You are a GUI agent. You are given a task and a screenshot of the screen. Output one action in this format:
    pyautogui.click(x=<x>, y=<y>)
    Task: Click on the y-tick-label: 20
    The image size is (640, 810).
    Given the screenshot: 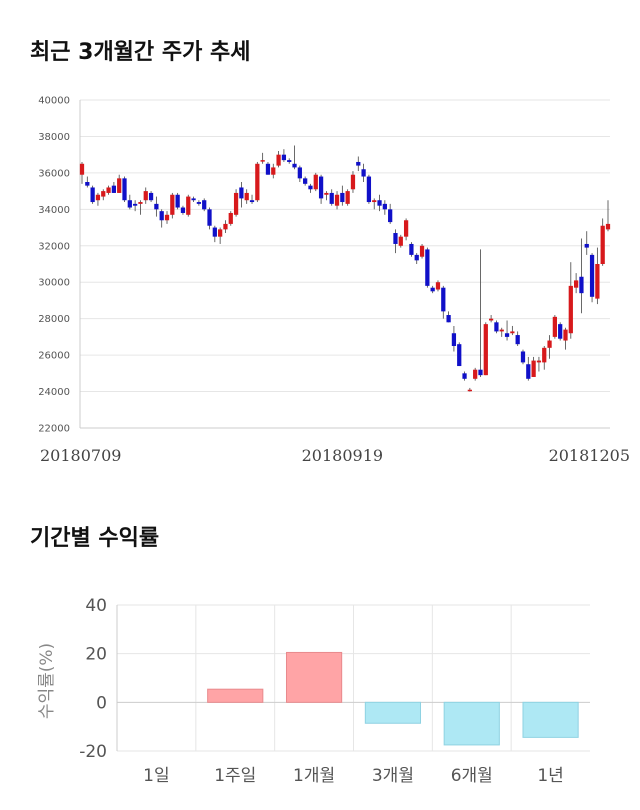 What is the action you would take?
    pyautogui.click(x=96, y=655)
    